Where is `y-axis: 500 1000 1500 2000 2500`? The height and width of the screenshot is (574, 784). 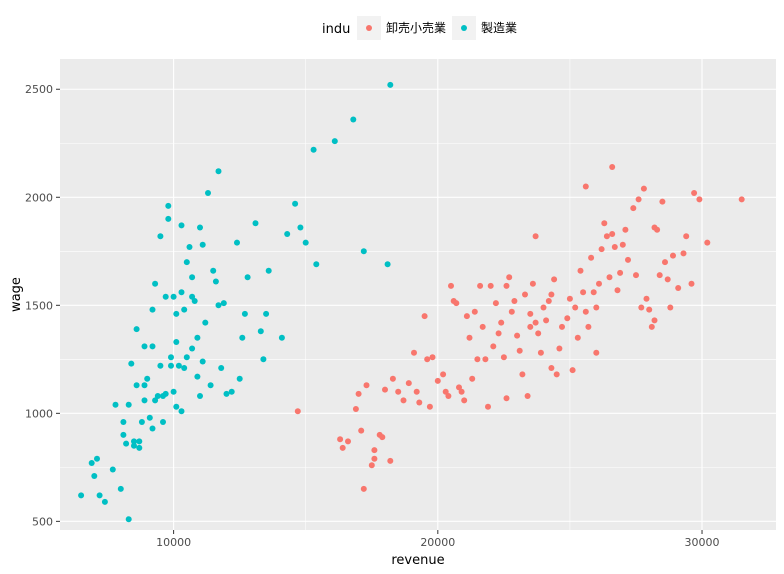
y-axis: 500 1000 1500 2000 2500 is located at coordinates (42, 305).